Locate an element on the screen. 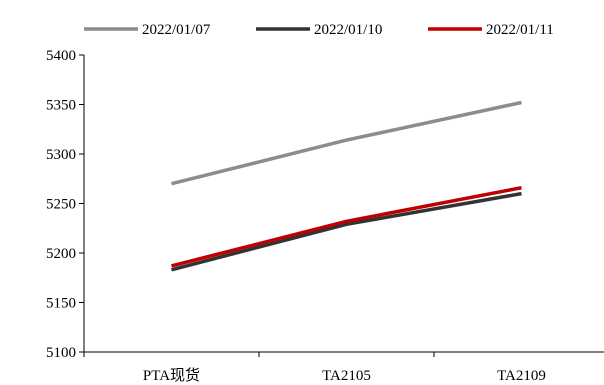 Image resolution: width=604 pixels, height=385 pixels. legend-item: 2022/01/10 is located at coordinates (319, 30).